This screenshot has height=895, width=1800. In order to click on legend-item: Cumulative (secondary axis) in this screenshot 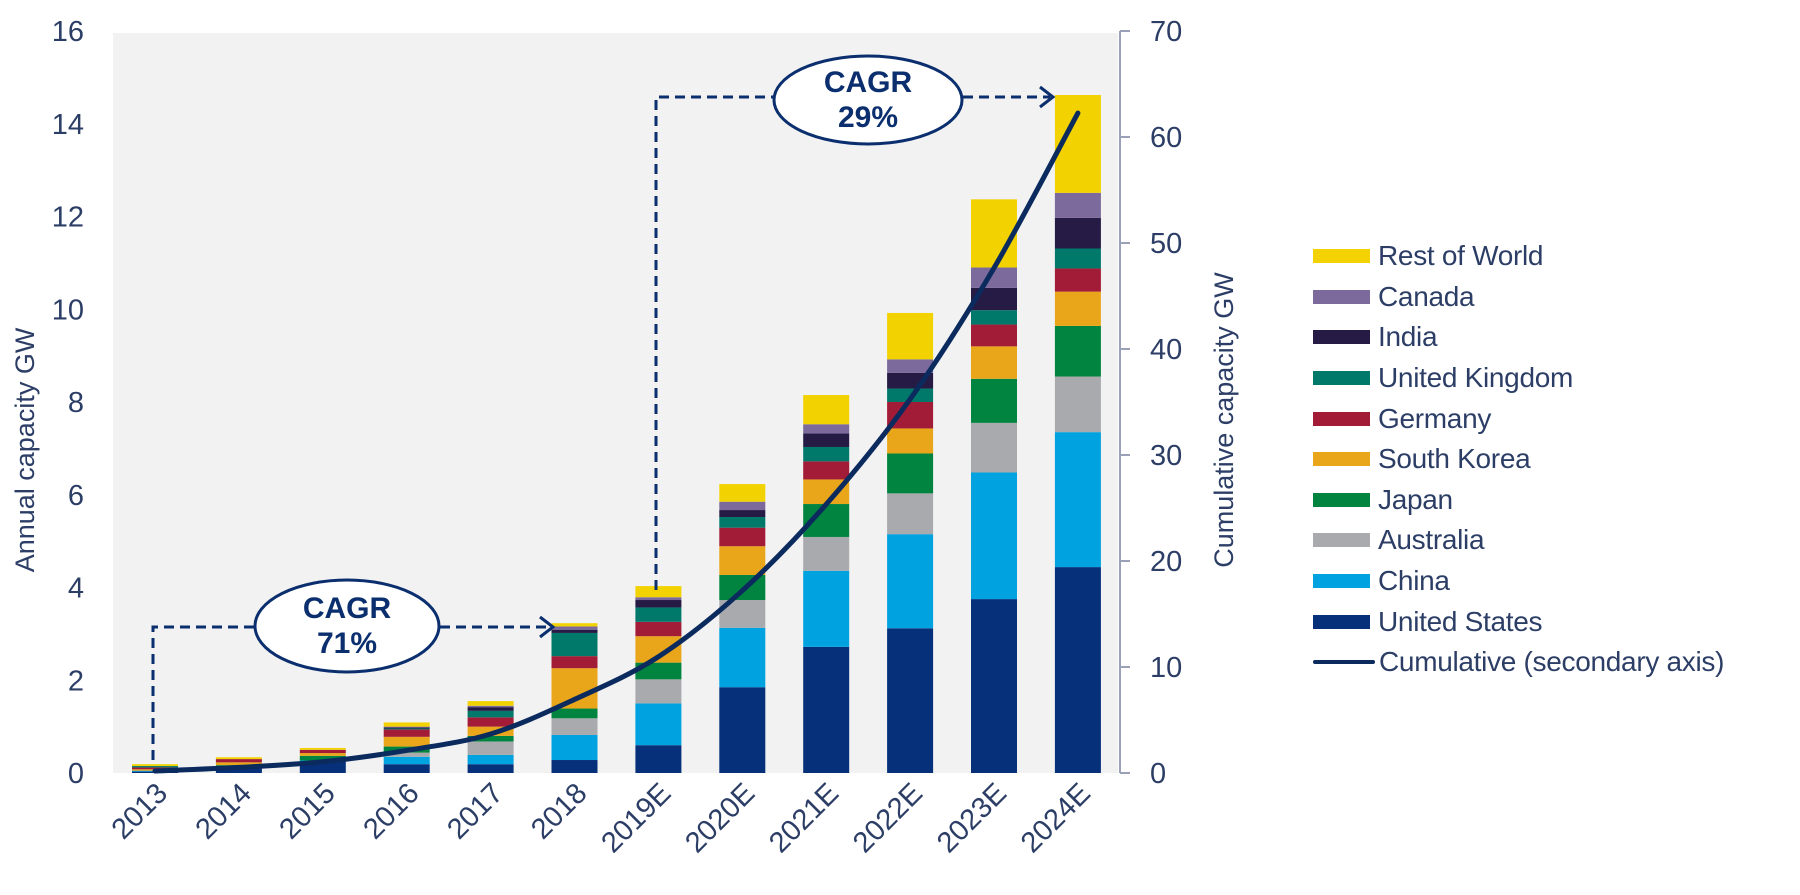, I will do `click(1518, 662)`.